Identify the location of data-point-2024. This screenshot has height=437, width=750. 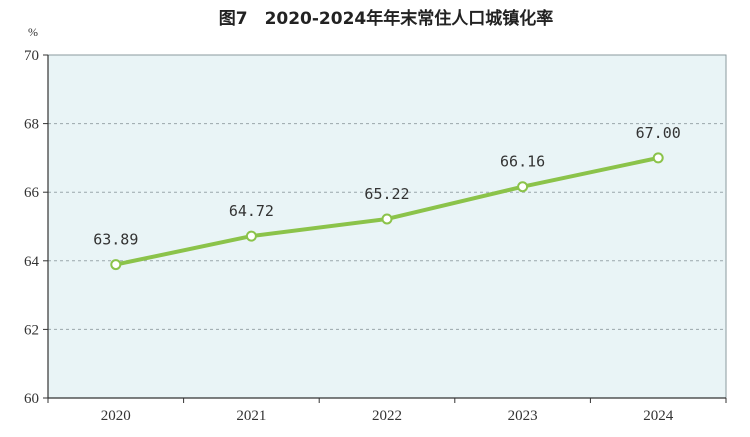
(658, 158).